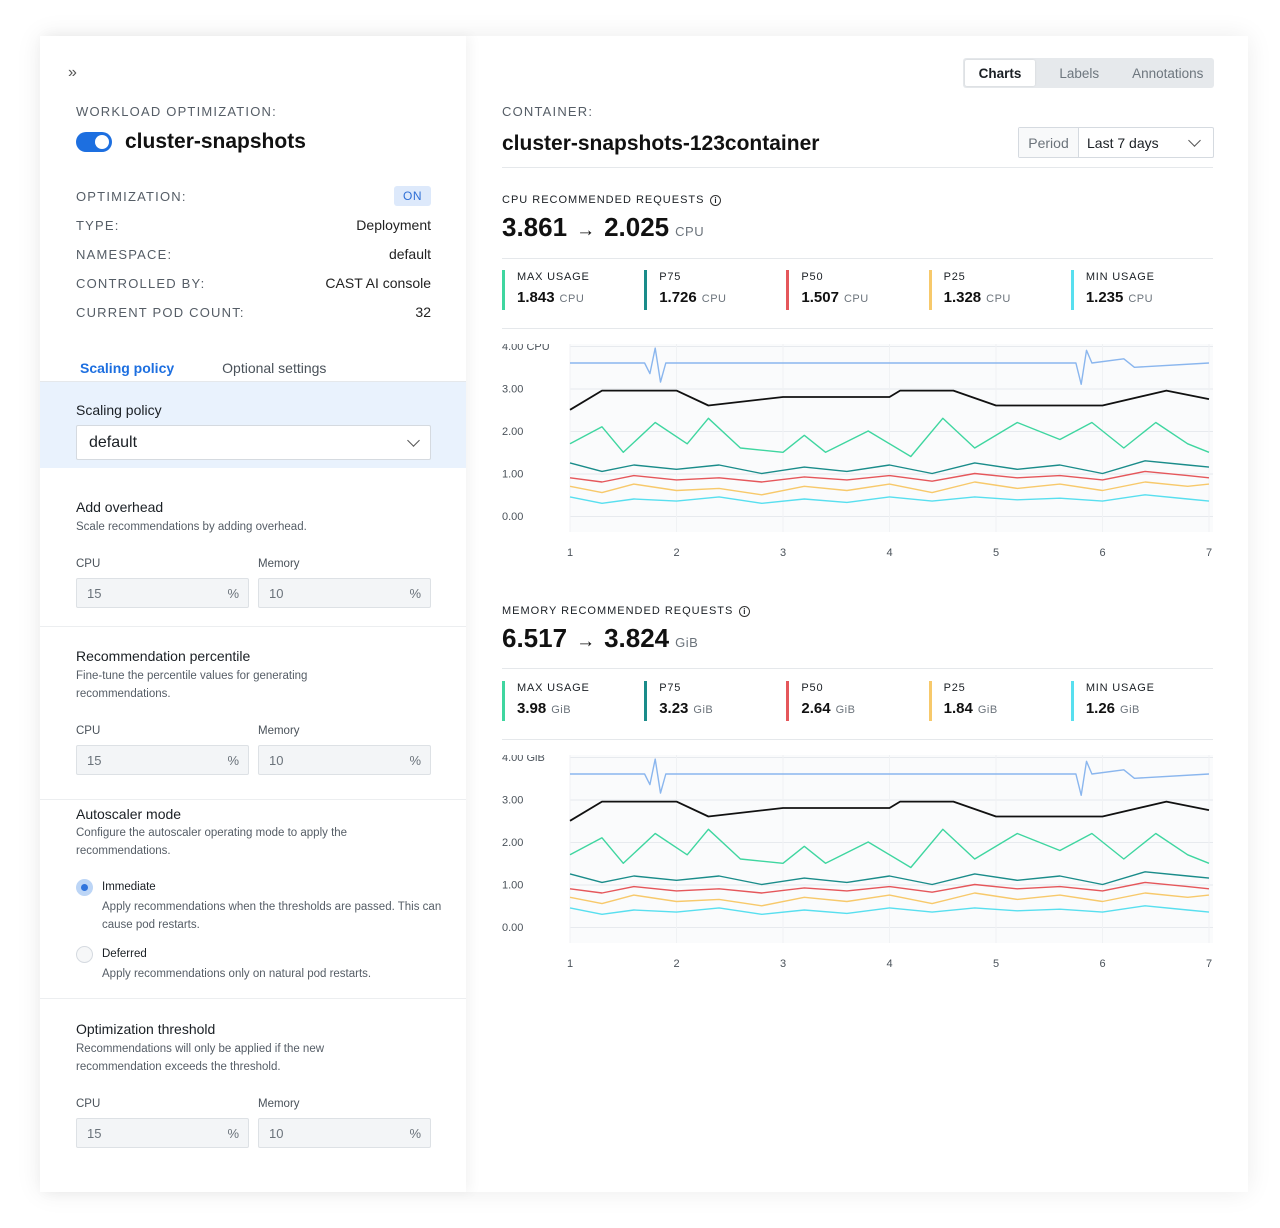 Image resolution: width=1280 pixels, height=1228 pixels. What do you see at coordinates (94, 142) in the screenshot?
I see `optimization-toggle` at bounding box center [94, 142].